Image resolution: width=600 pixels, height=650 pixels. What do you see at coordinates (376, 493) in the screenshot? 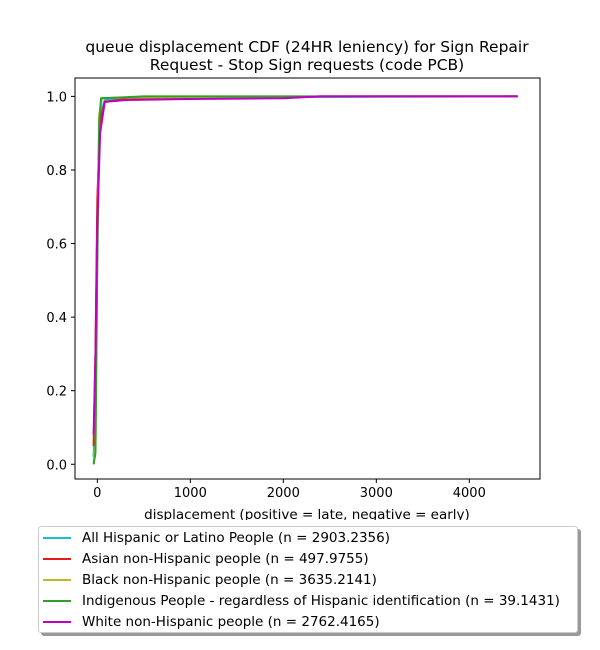
I see `x-tick-label: 3000` at bounding box center [376, 493].